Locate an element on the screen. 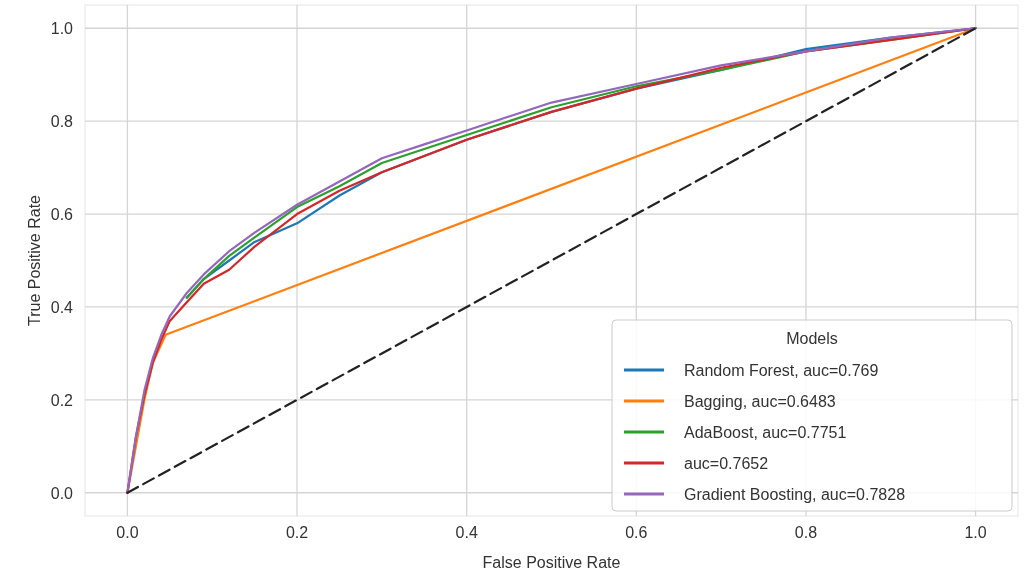  x-tick-label: 0.8 is located at coordinates (806, 532).